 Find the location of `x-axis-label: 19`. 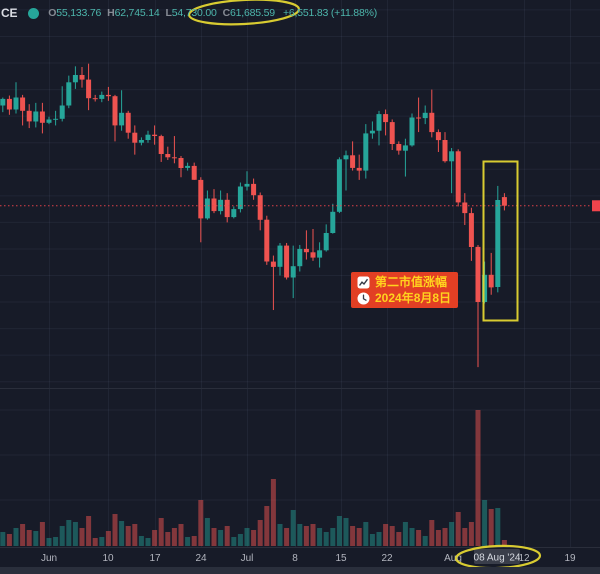

x-axis-label: 19 is located at coordinates (570, 558).